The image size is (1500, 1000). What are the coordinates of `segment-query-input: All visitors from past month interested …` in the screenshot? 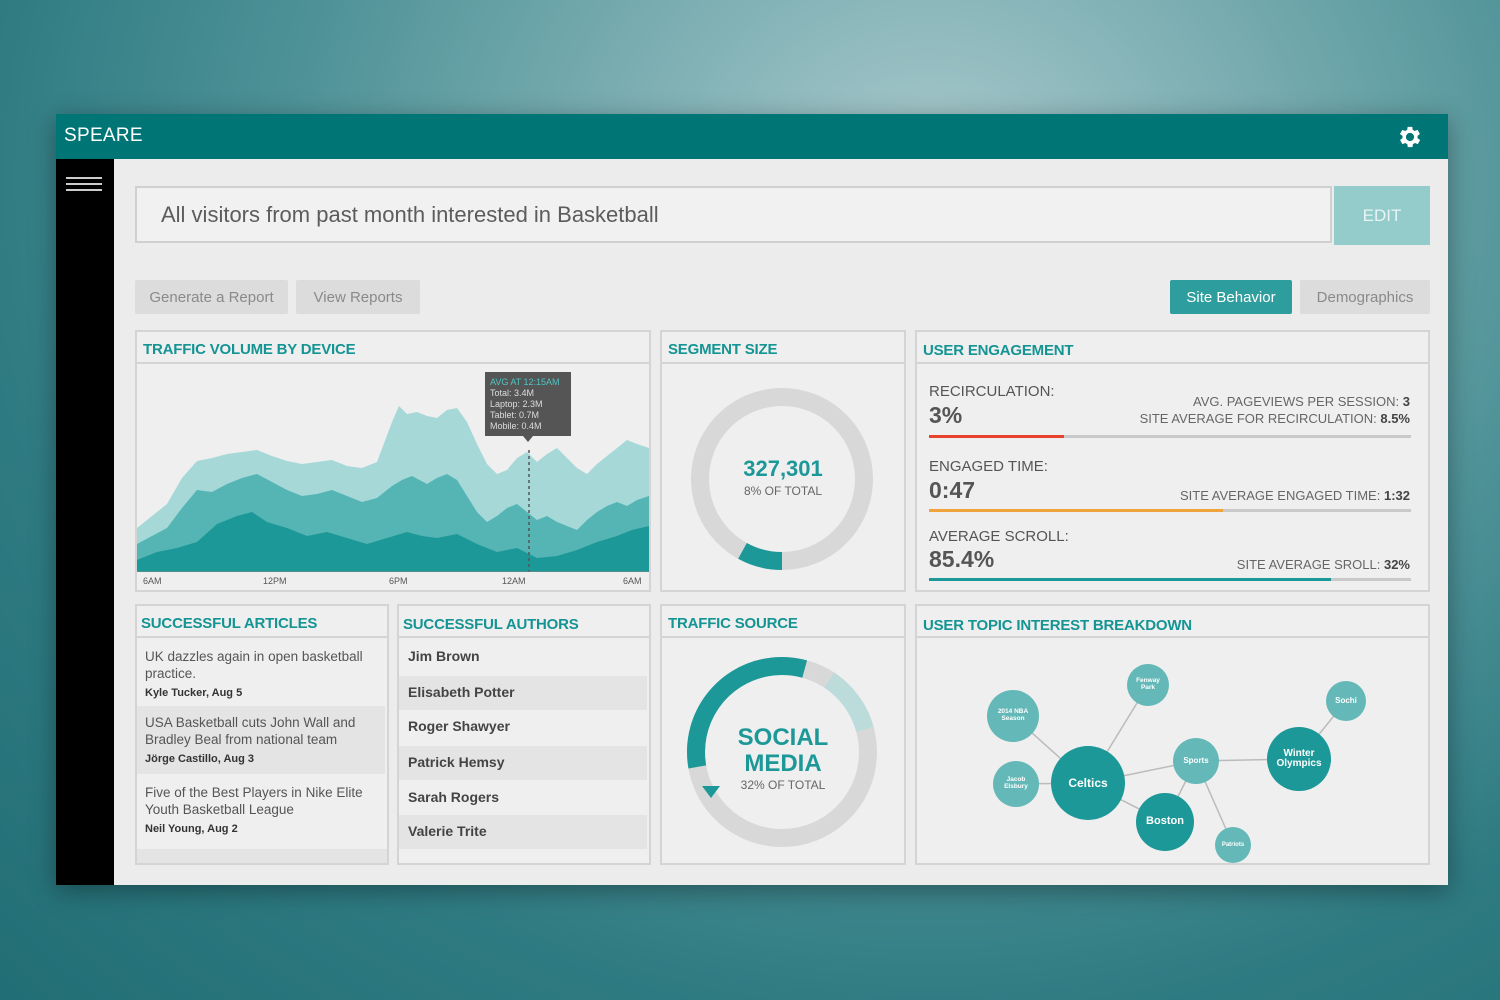 It's located at (733, 214).